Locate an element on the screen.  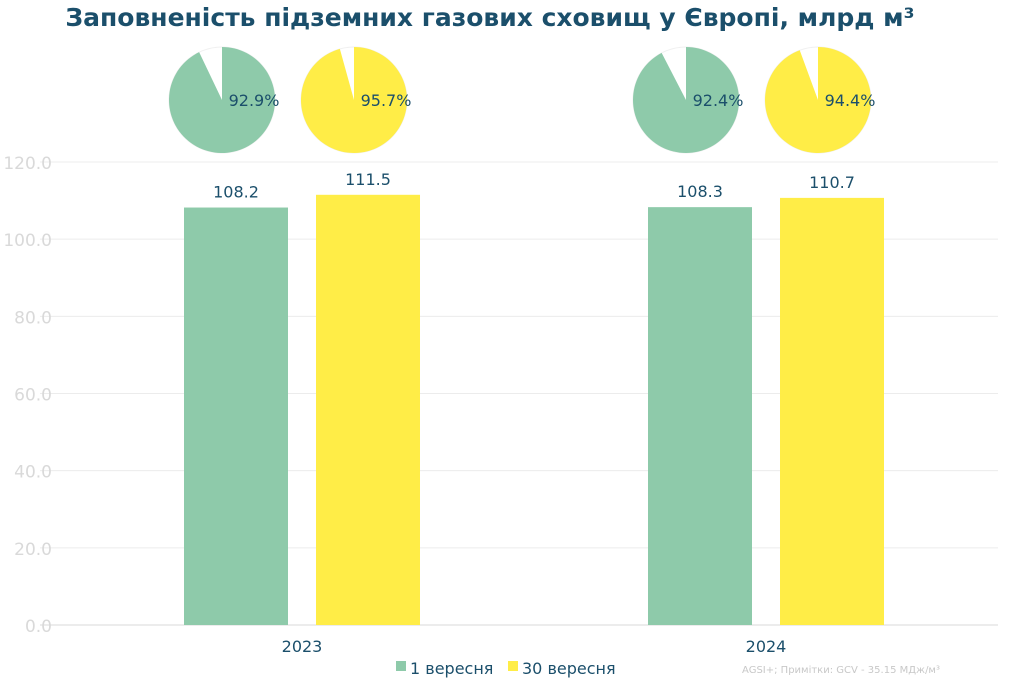
bar-data-label: 108.2 is located at coordinates (236, 192).